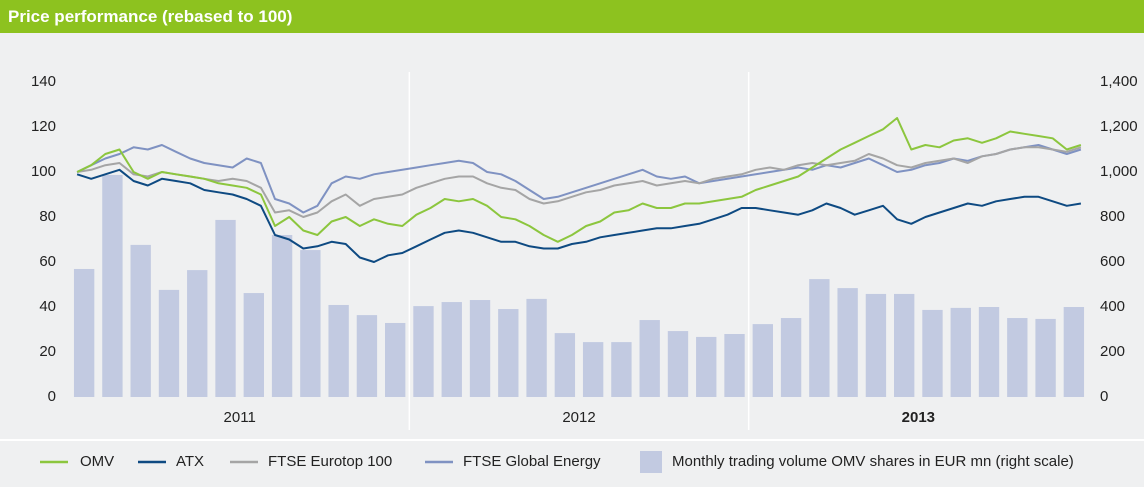  Describe the element at coordinates (47, 216) in the screenshot. I see `y-tick-label: 80` at that location.